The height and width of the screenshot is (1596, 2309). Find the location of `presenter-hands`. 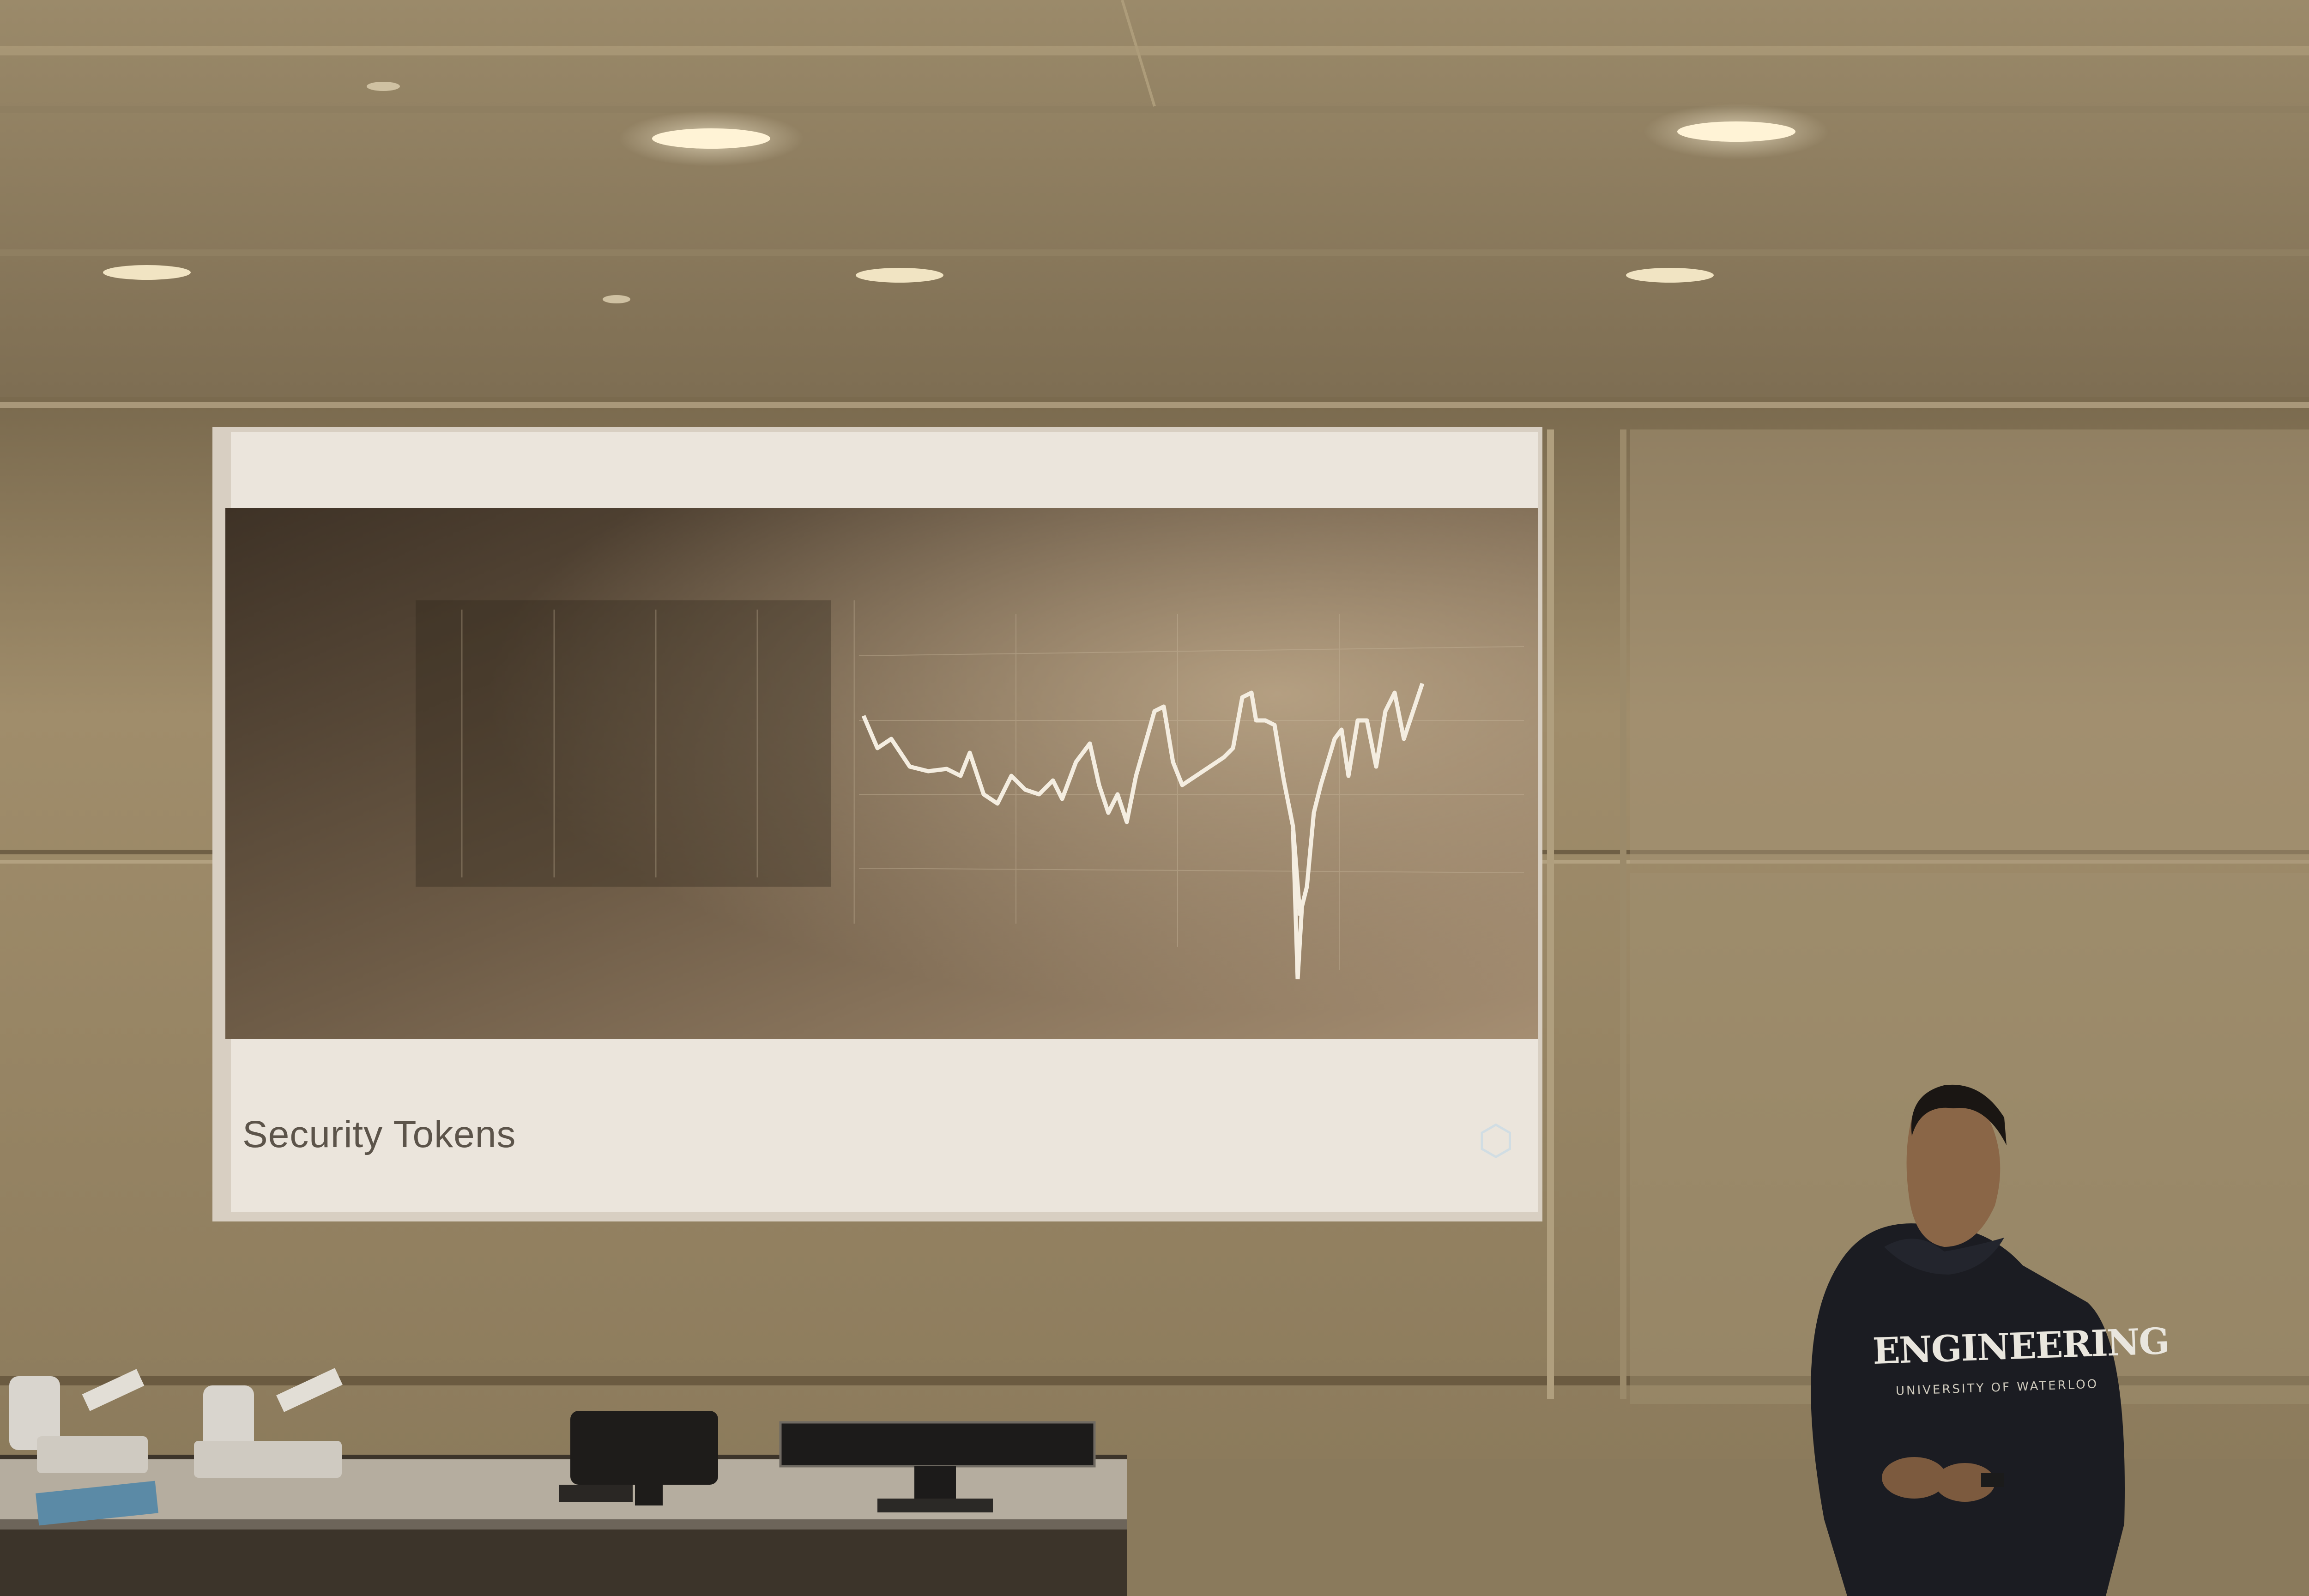

presenter-hands is located at coordinates (1938, 1479).